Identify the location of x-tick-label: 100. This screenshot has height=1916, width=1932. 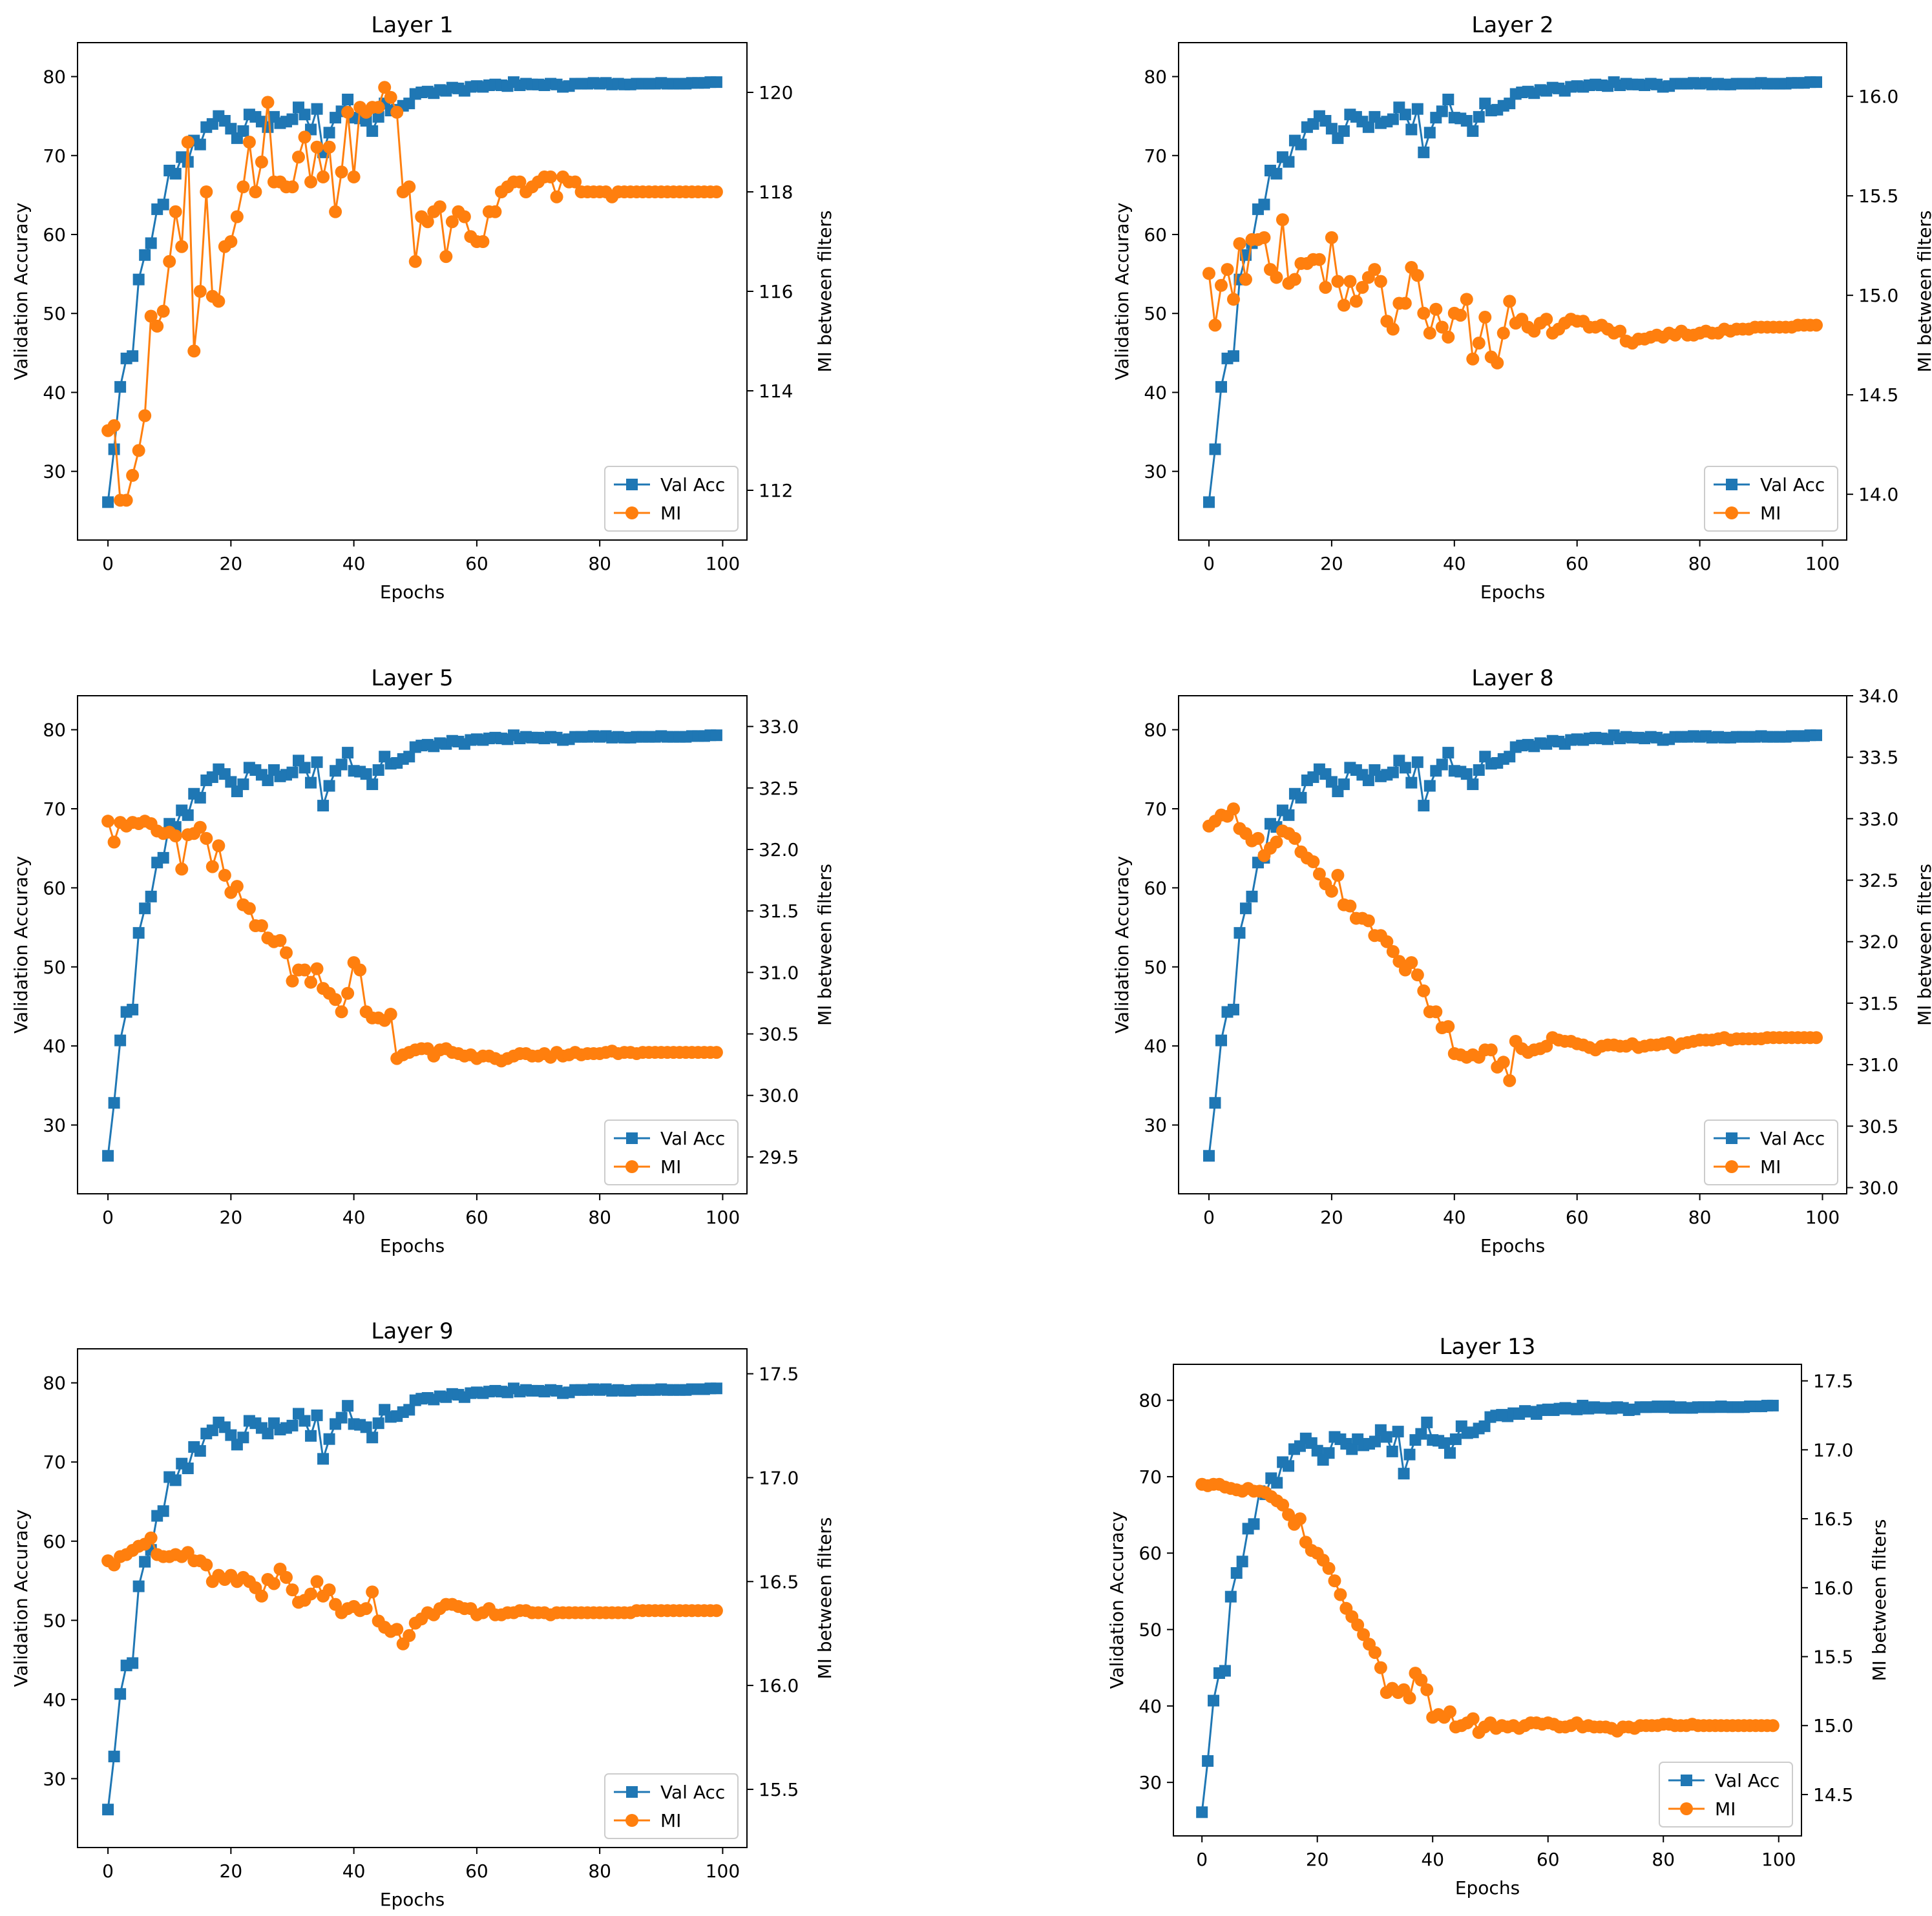
(1778, 1859).